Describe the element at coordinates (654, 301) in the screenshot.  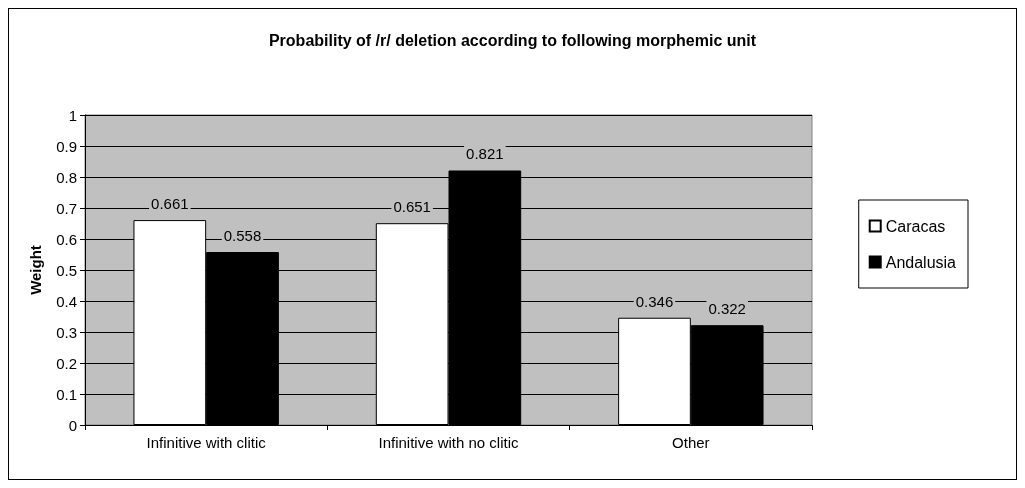
I see `data-label: 0.346` at that location.